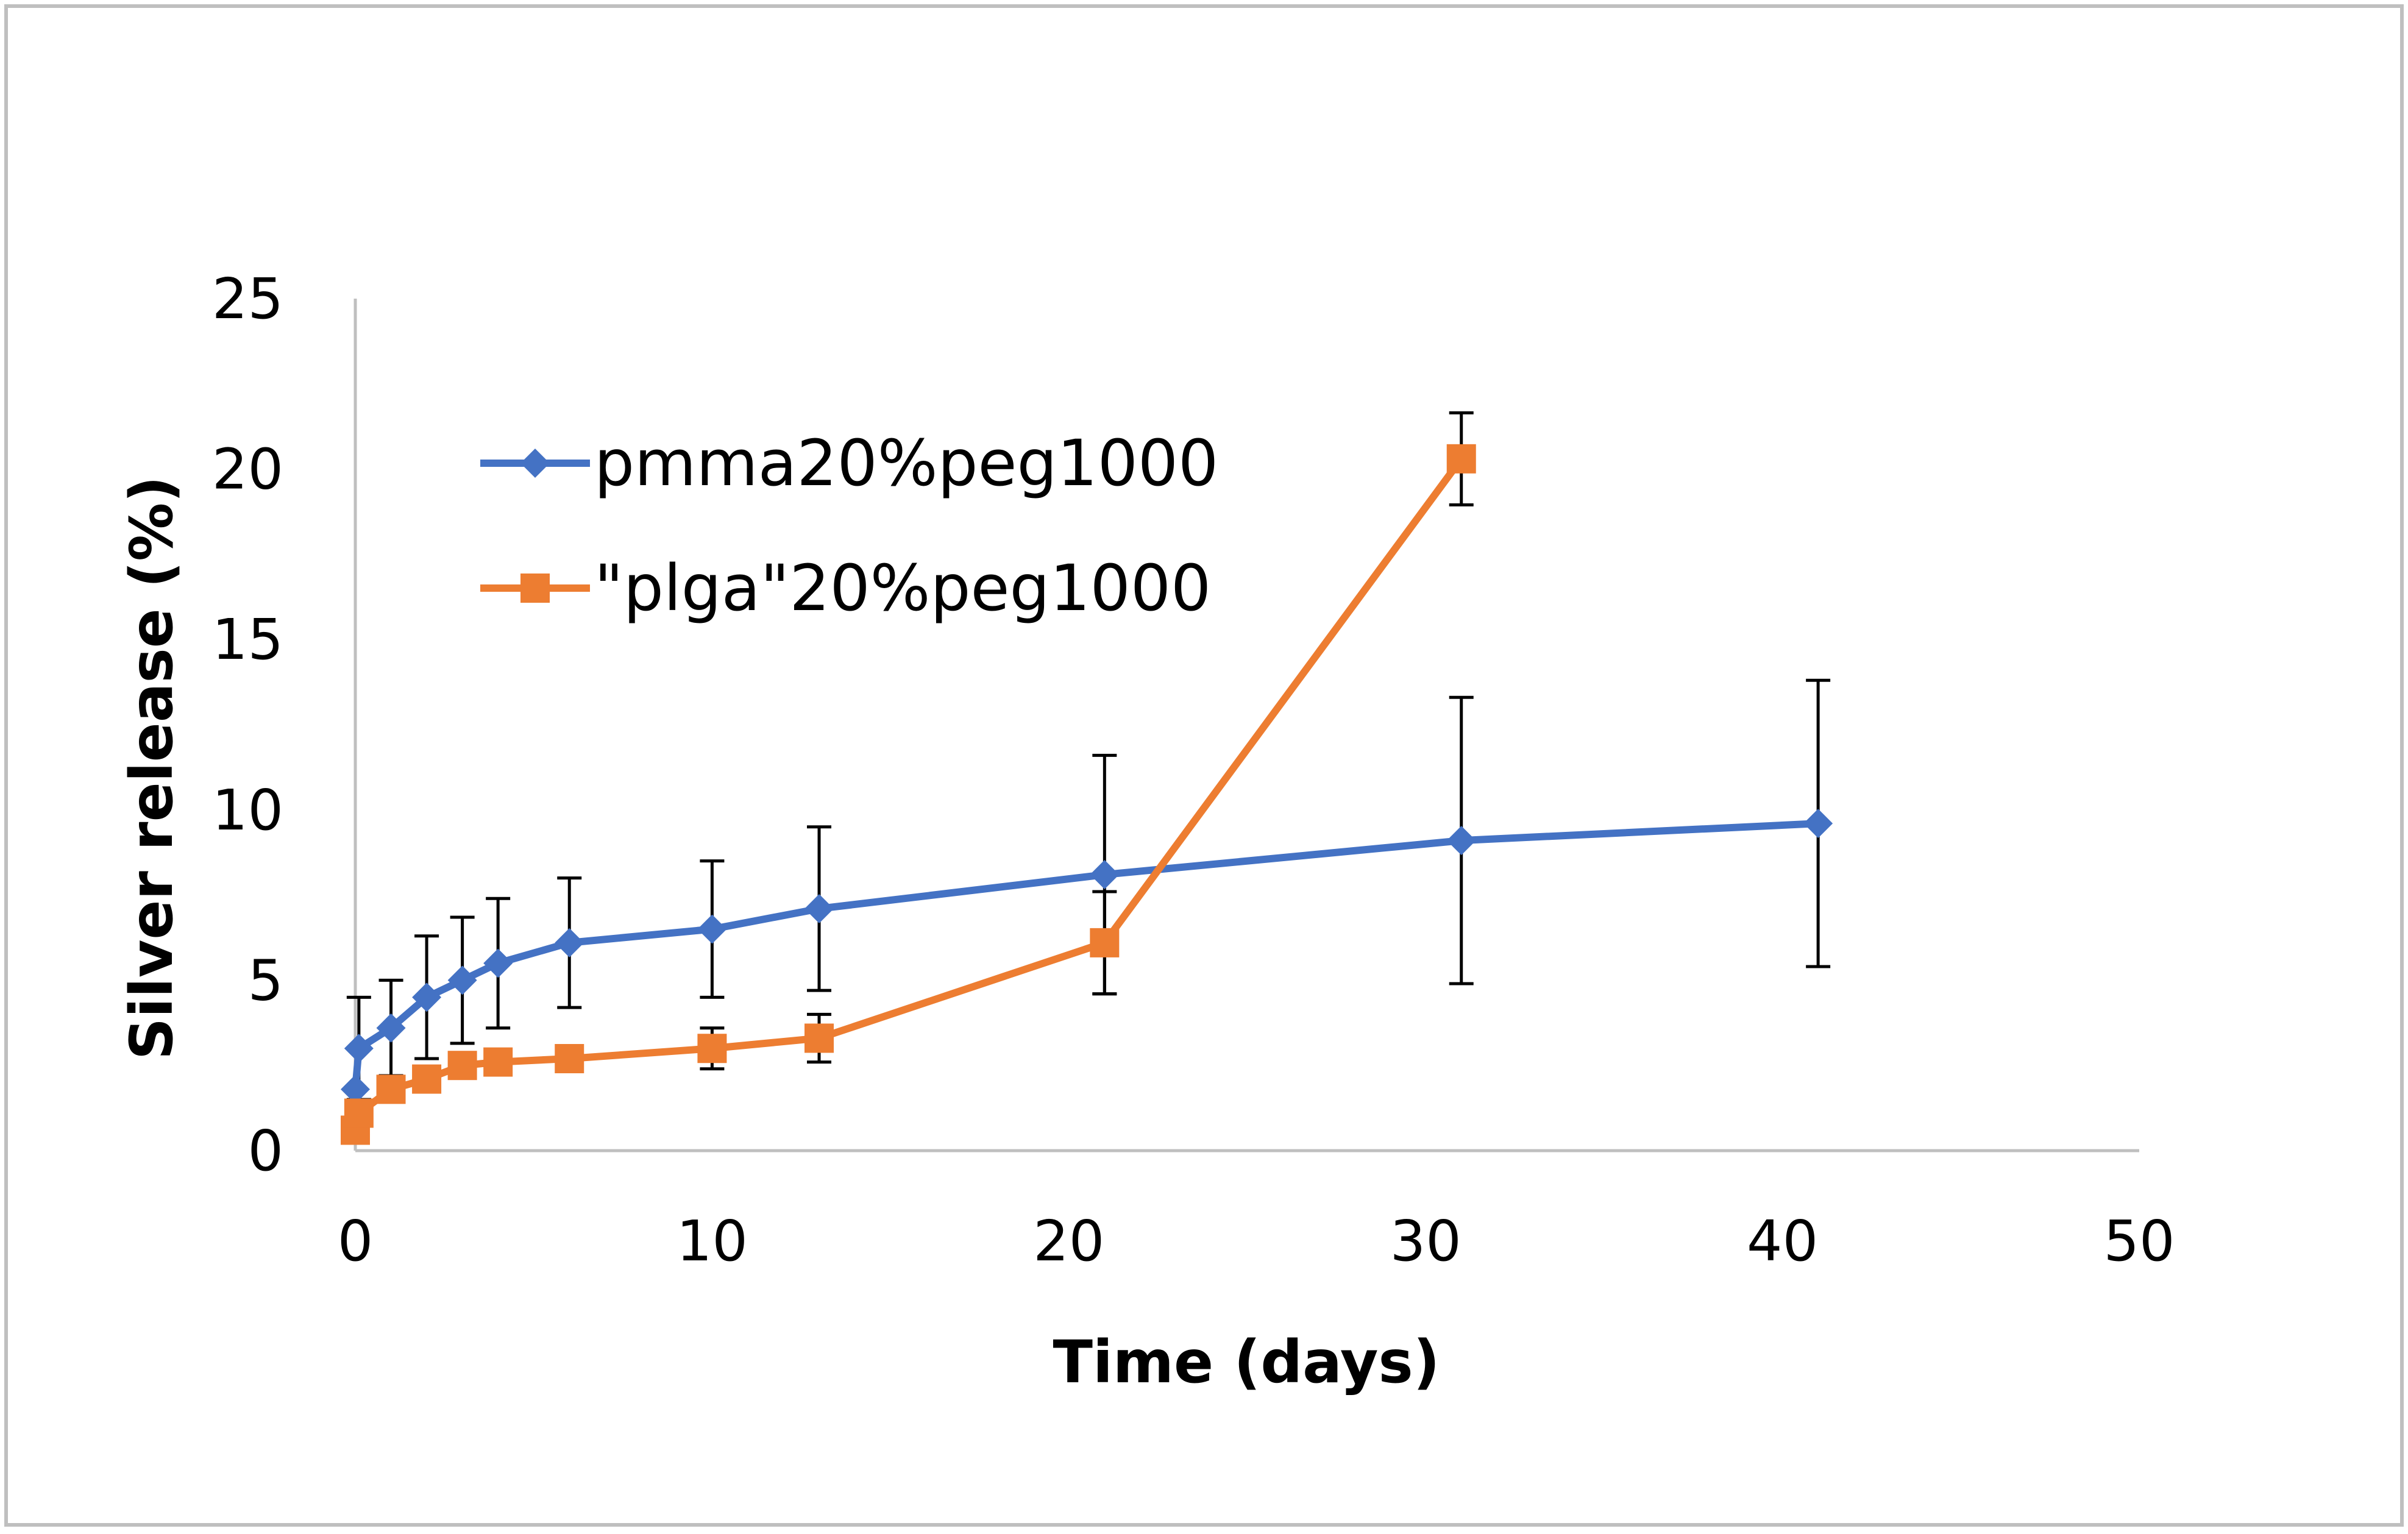 The height and width of the screenshot is (1534, 2408). I want to click on y-tick-label: 15, so click(247, 639).